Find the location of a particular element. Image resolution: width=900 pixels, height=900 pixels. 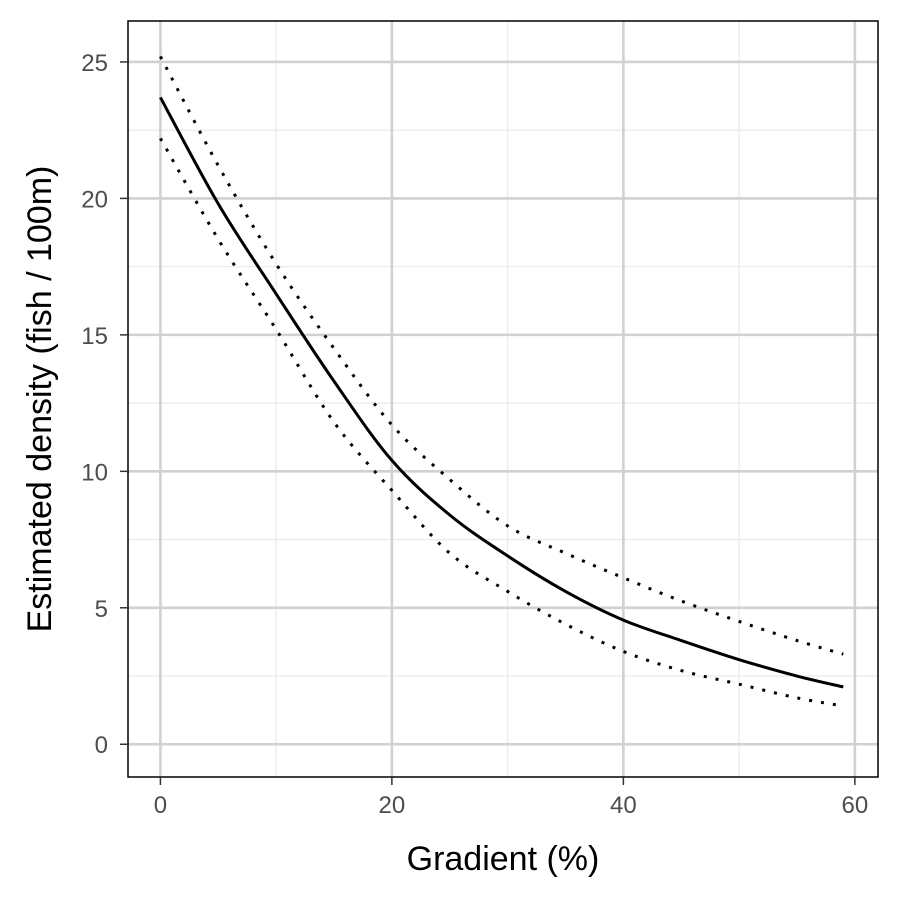

y-tick-label: 0 is located at coordinates (101, 745).